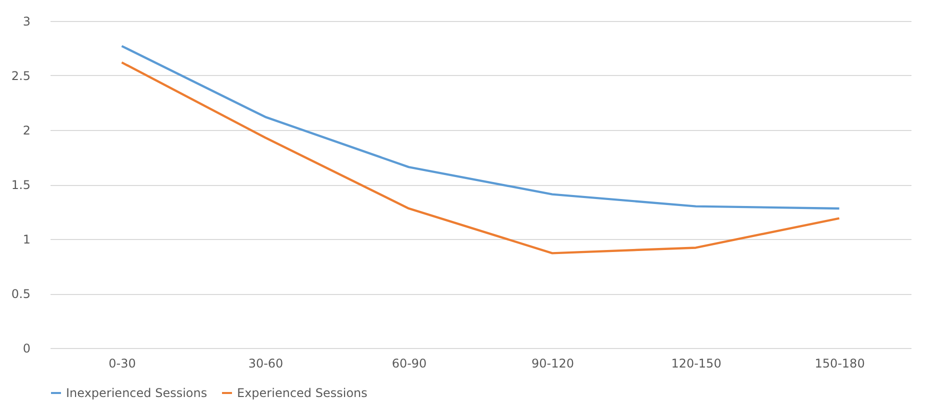  What do you see at coordinates (137, 393) in the screenshot?
I see `legend-label: Inexperienced Sessions` at bounding box center [137, 393].